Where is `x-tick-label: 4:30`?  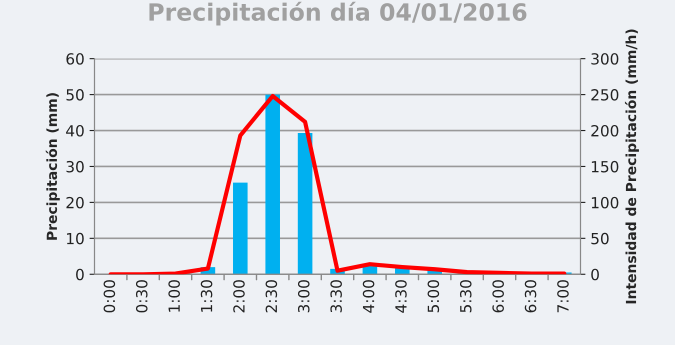 x-tick-label: 4:30 is located at coordinates (401, 296).